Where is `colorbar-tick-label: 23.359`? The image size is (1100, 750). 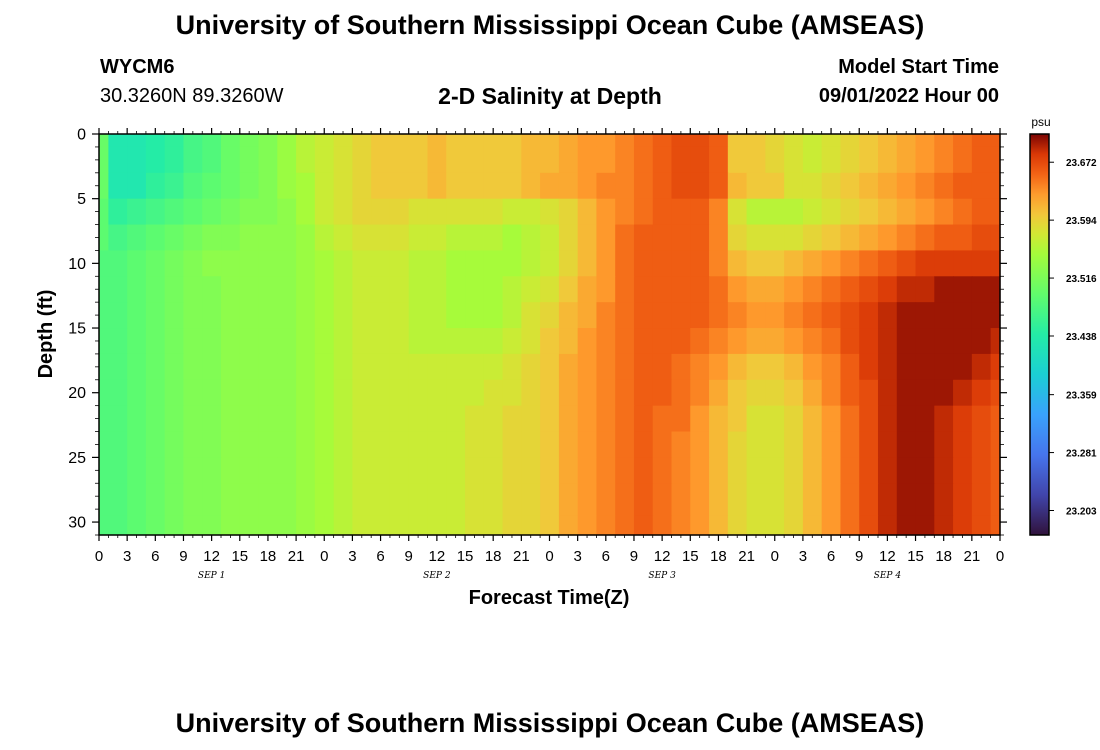 colorbar-tick-label: 23.359 is located at coordinates (1081, 396).